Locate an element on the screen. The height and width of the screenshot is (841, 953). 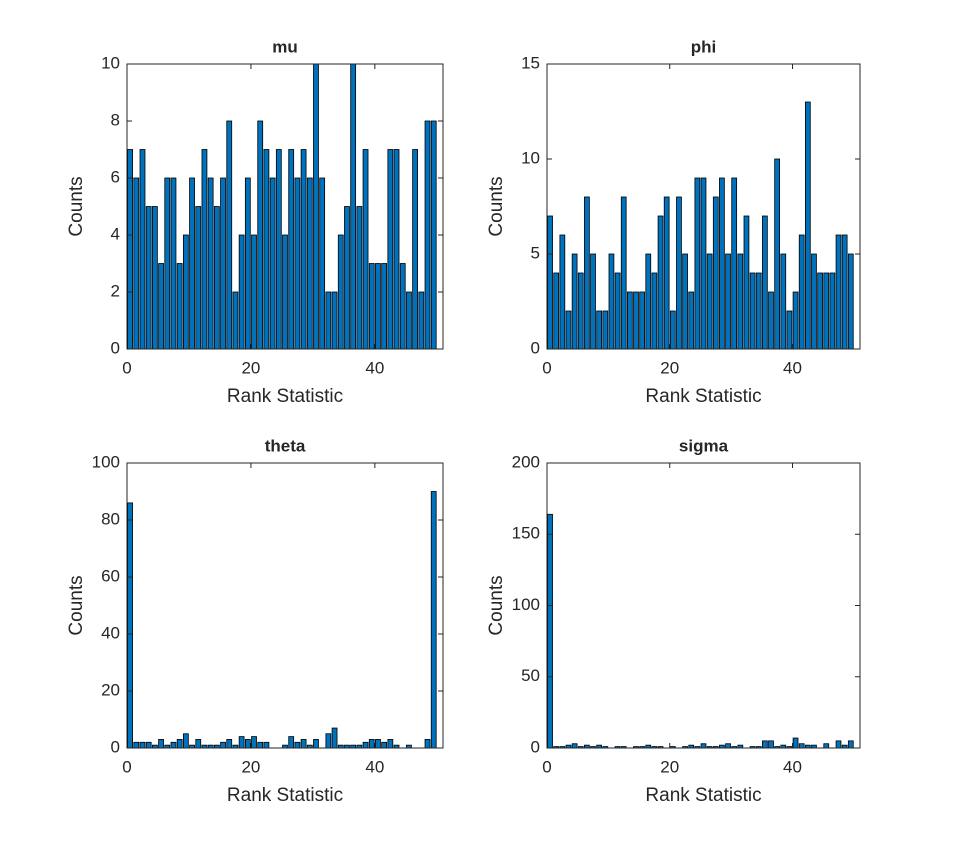
y-tick-label: 40 is located at coordinates (110, 632).